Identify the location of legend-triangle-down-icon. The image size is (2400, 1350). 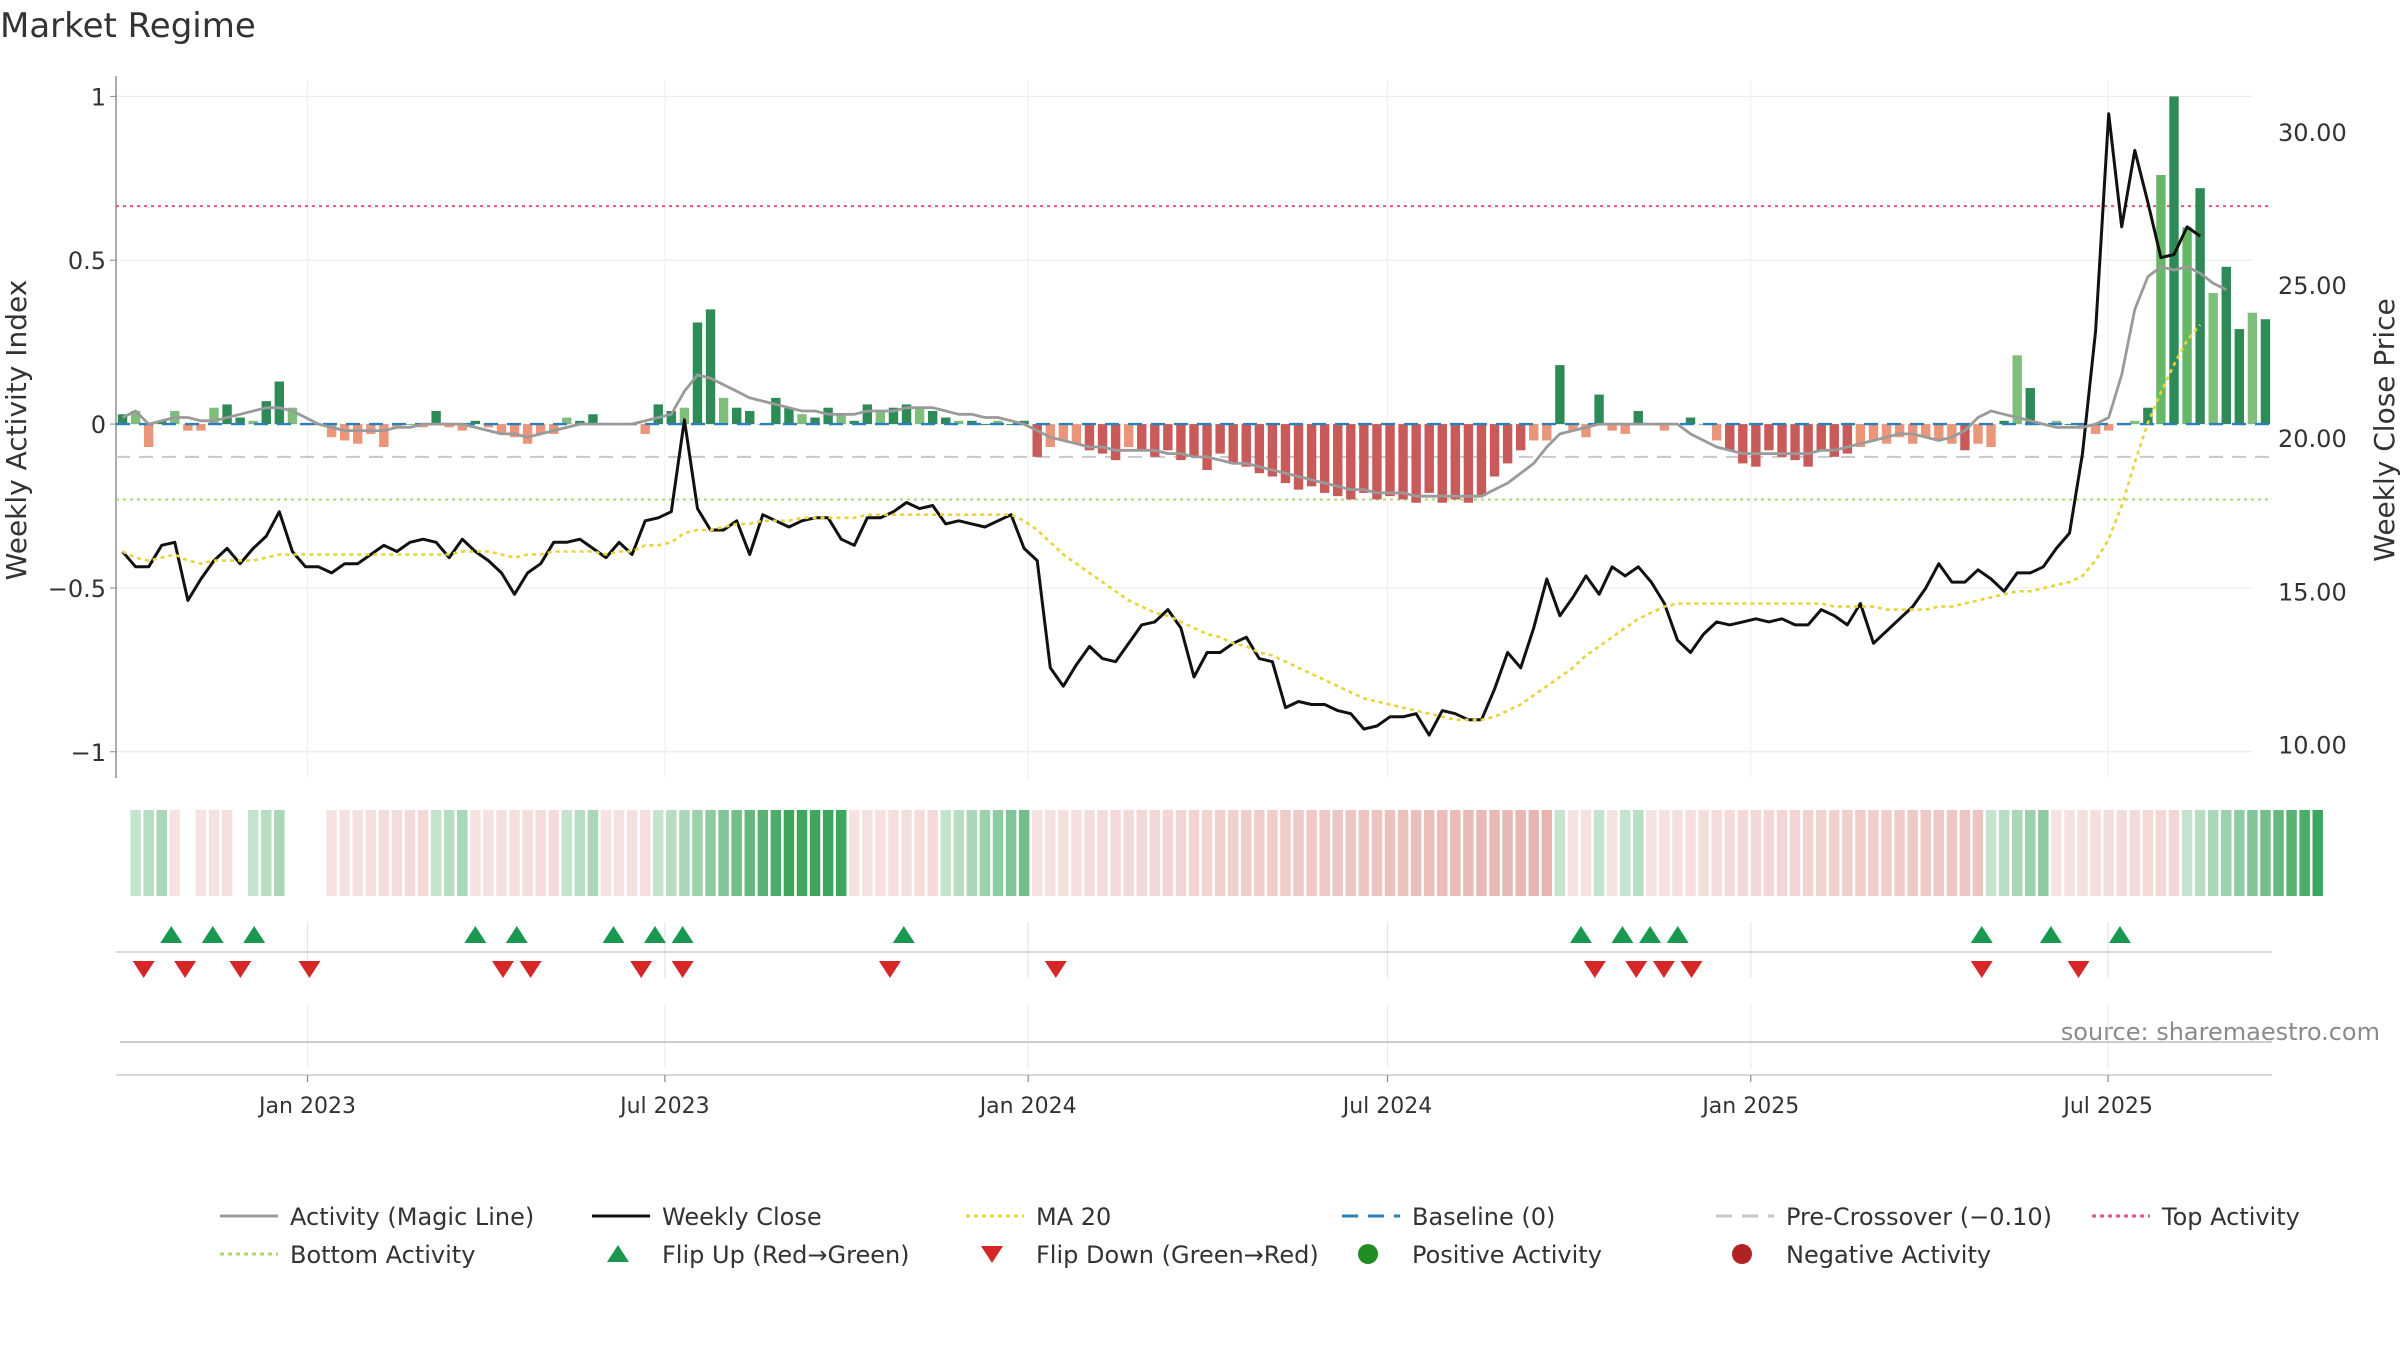
(992, 1254).